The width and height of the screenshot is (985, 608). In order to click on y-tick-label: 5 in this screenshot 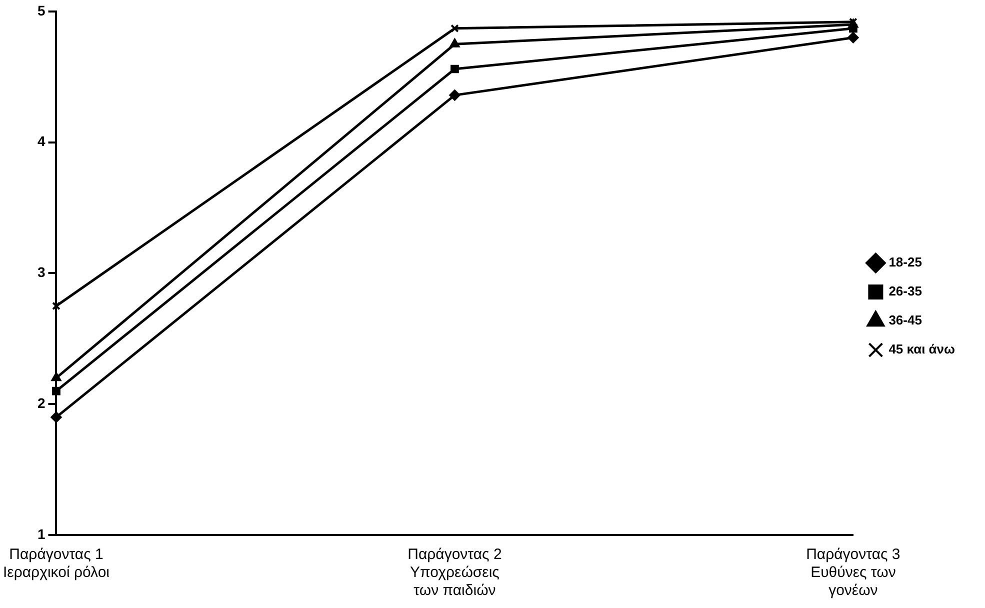, I will do `click(41, 10)`.